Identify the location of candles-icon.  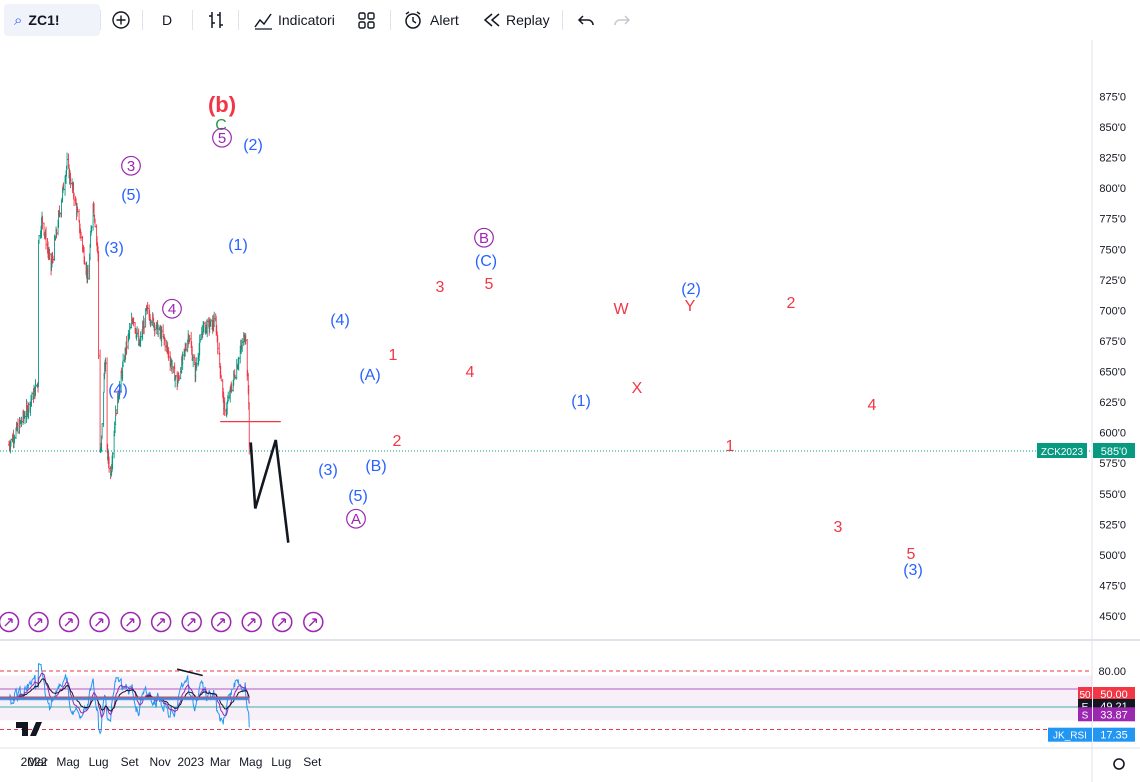
(216, 20).